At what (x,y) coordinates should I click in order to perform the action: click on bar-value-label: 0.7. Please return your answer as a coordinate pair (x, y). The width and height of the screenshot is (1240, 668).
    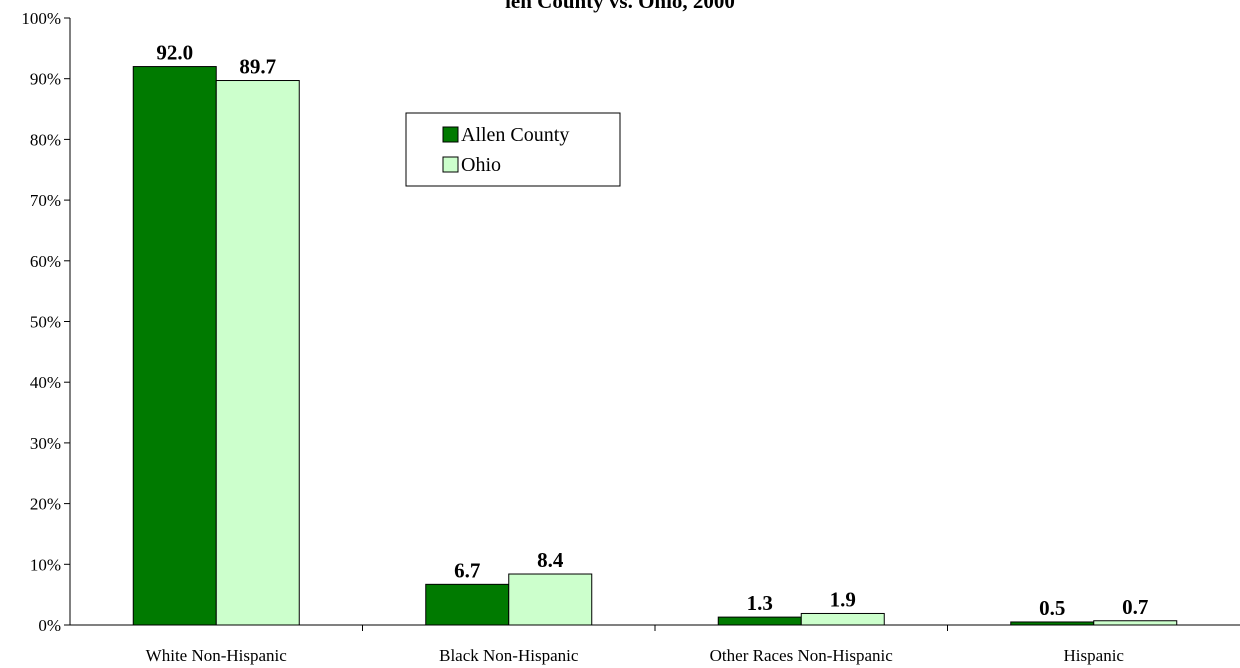
    Looking at the image, I should click on (1135, 607).